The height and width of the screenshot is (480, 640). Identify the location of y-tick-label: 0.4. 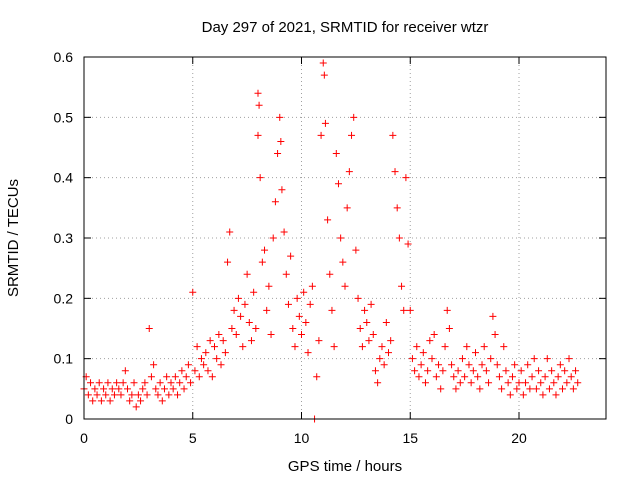
(64, 178).